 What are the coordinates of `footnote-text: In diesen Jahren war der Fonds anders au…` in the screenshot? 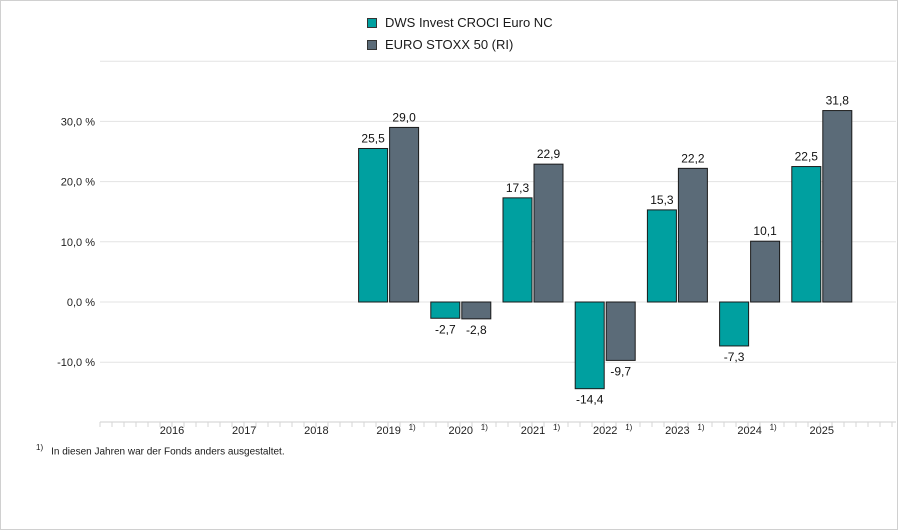 It's located at (168, 452).